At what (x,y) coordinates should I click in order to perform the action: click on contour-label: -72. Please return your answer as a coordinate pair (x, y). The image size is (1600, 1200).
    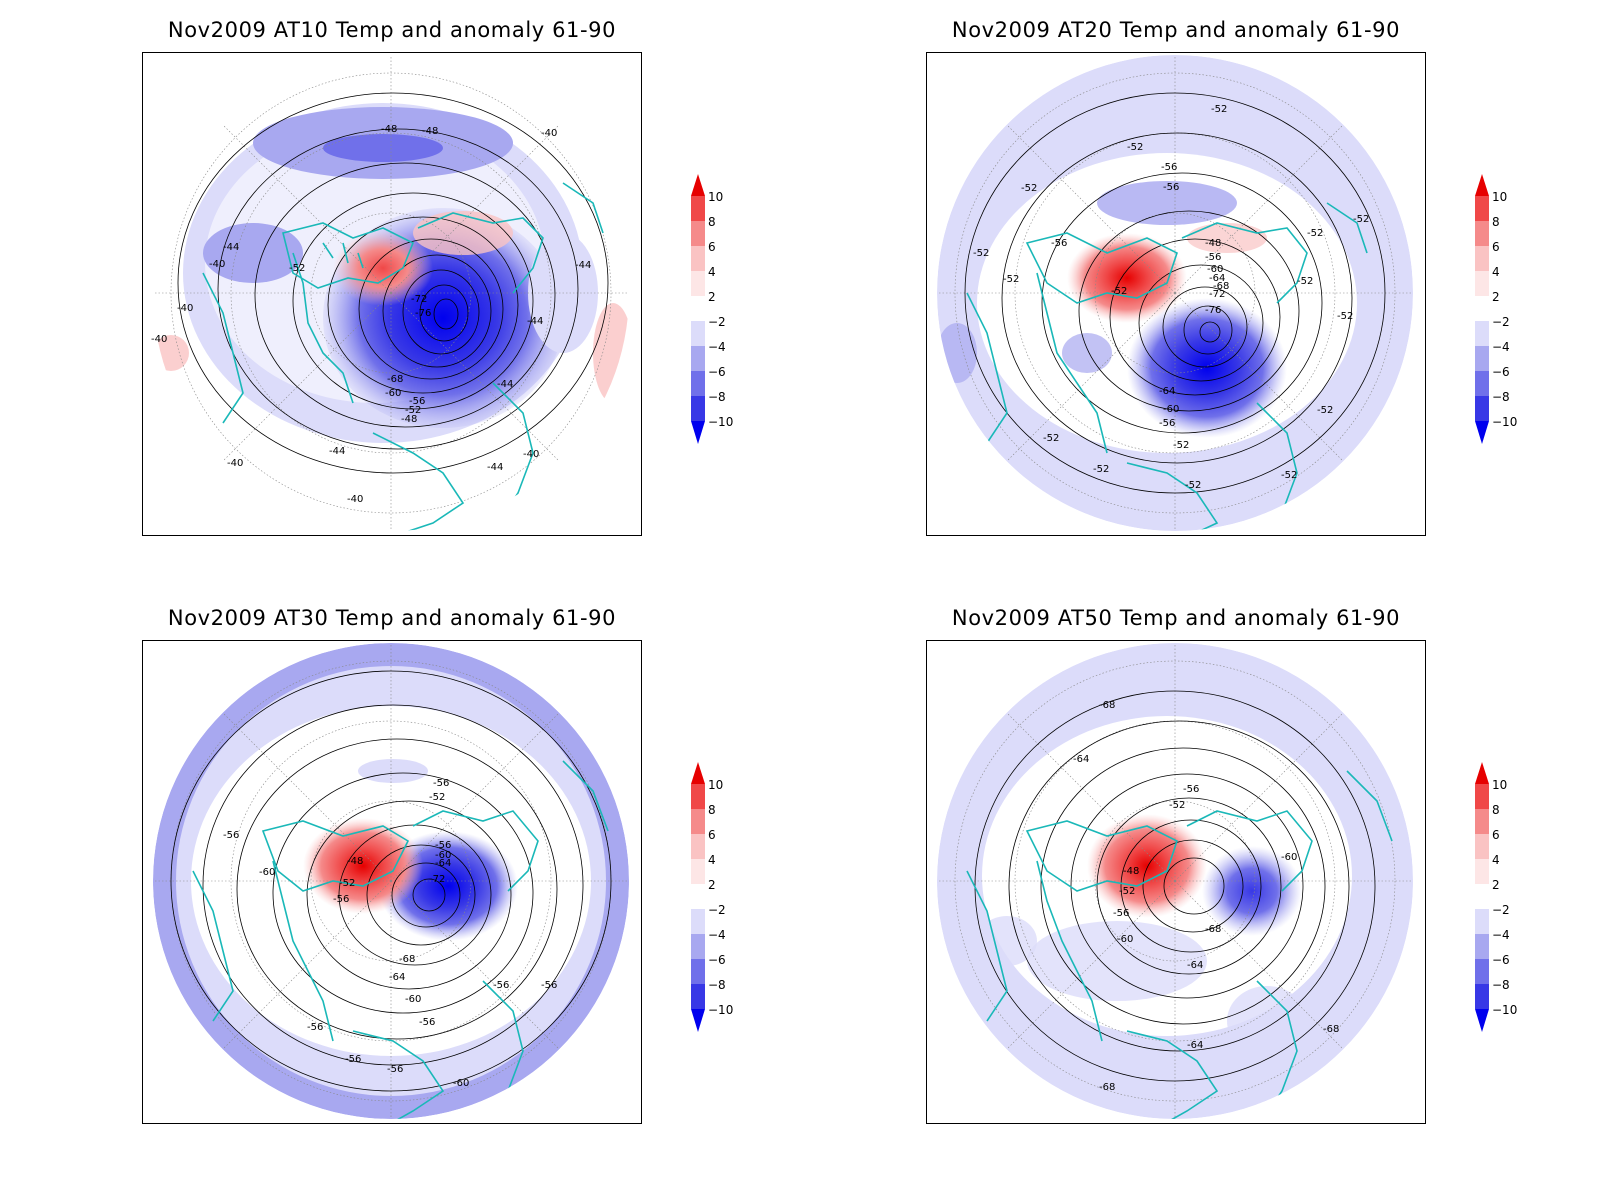
    Looking at the image, I should click on (419, 299).